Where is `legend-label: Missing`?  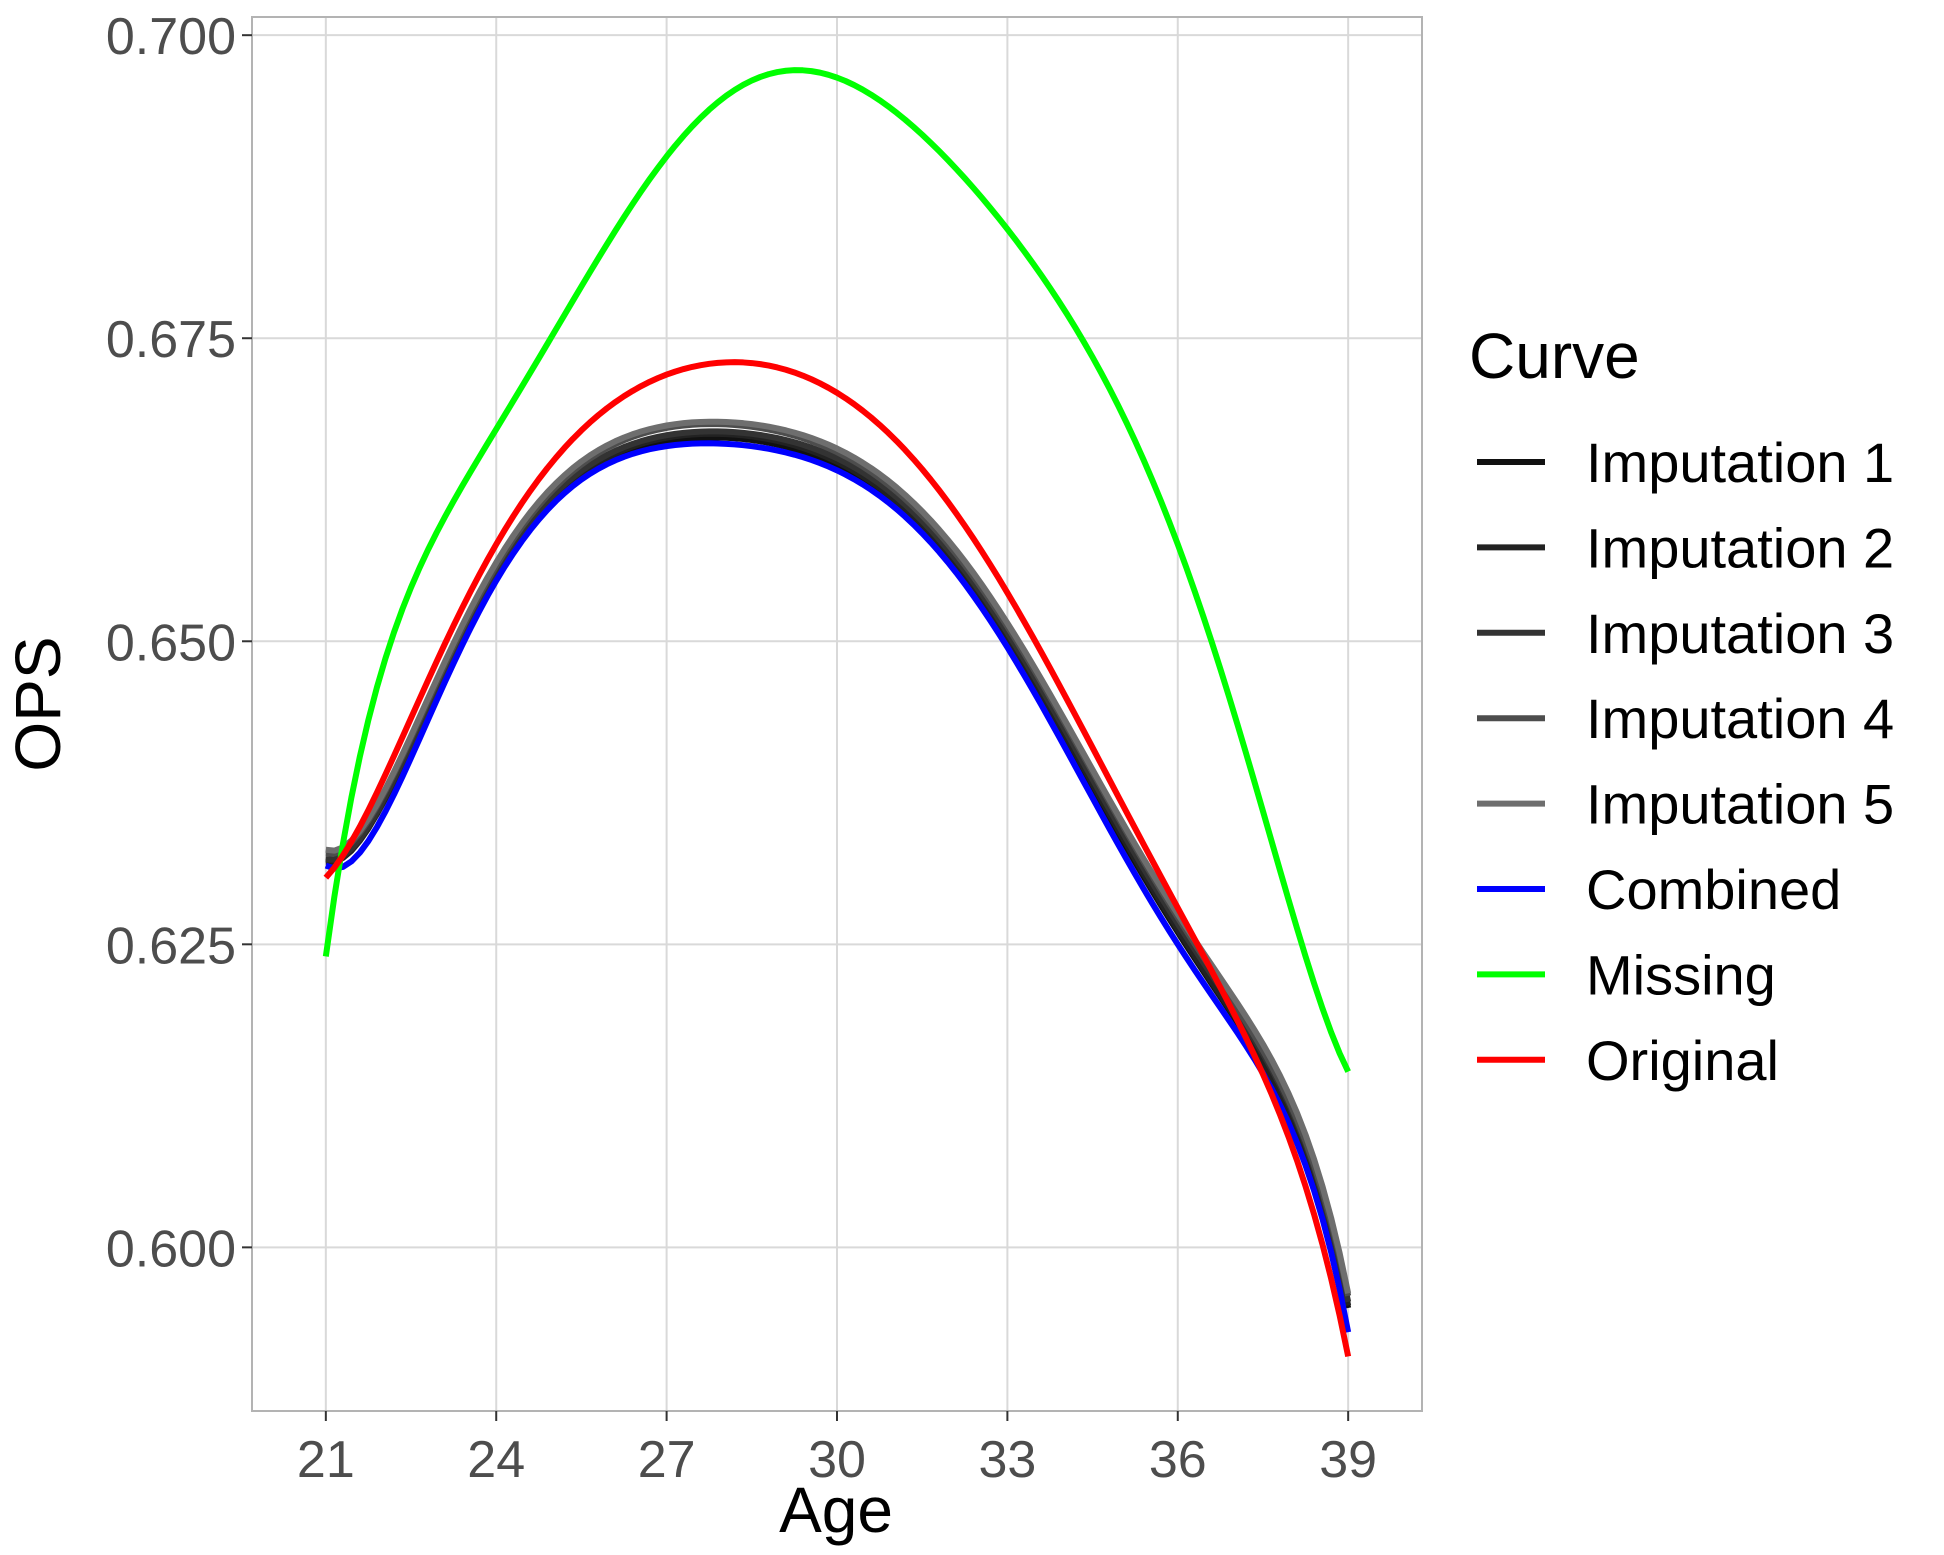 legend-label: Missing is located at coordinates (1681, 974).